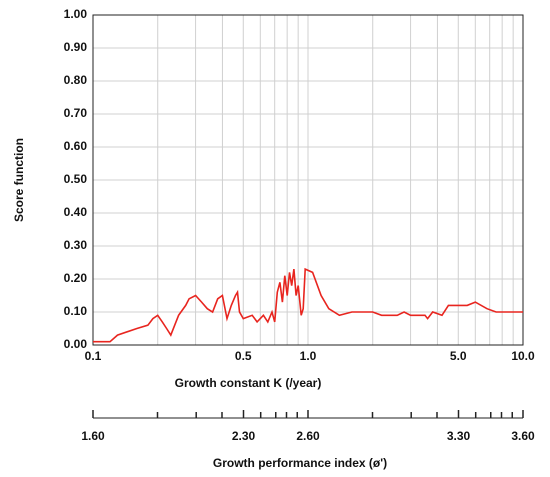  What do you see at coordinates (76, 146) in the screenshot?
I see `y-tick-label: 0.60` at bounding box center [76, 146].